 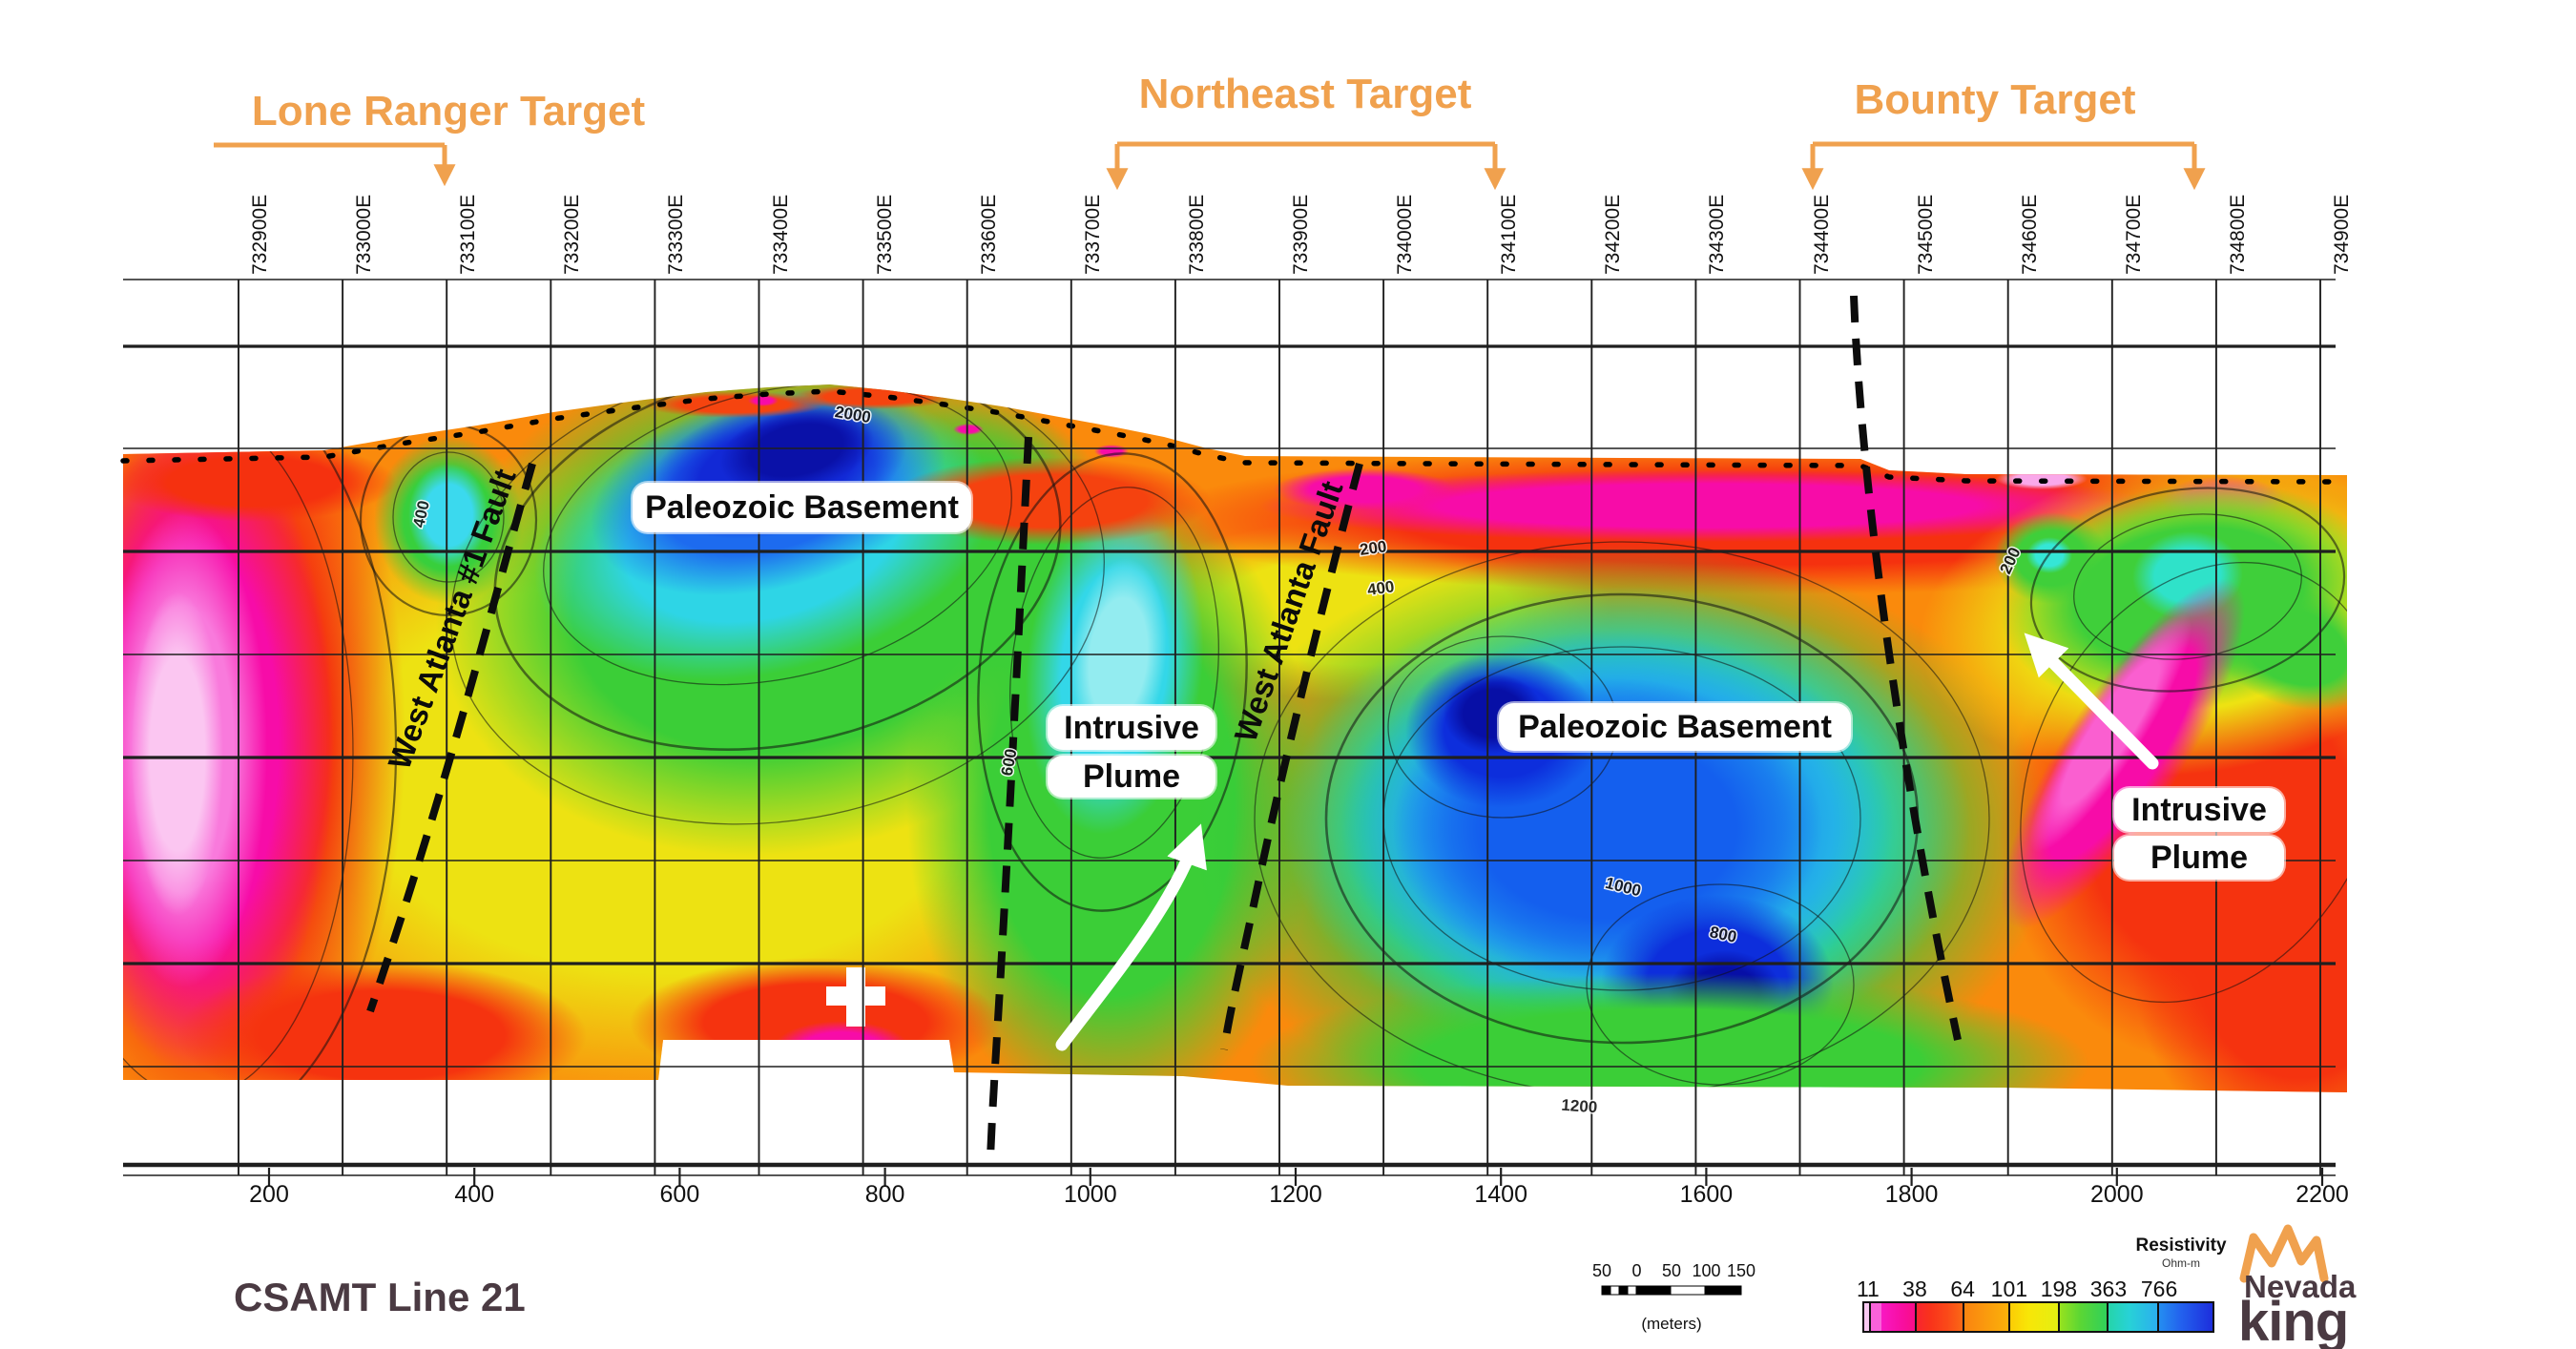 I want to click on nevada-king-crown-icon, so click(x=2284, y=1253).